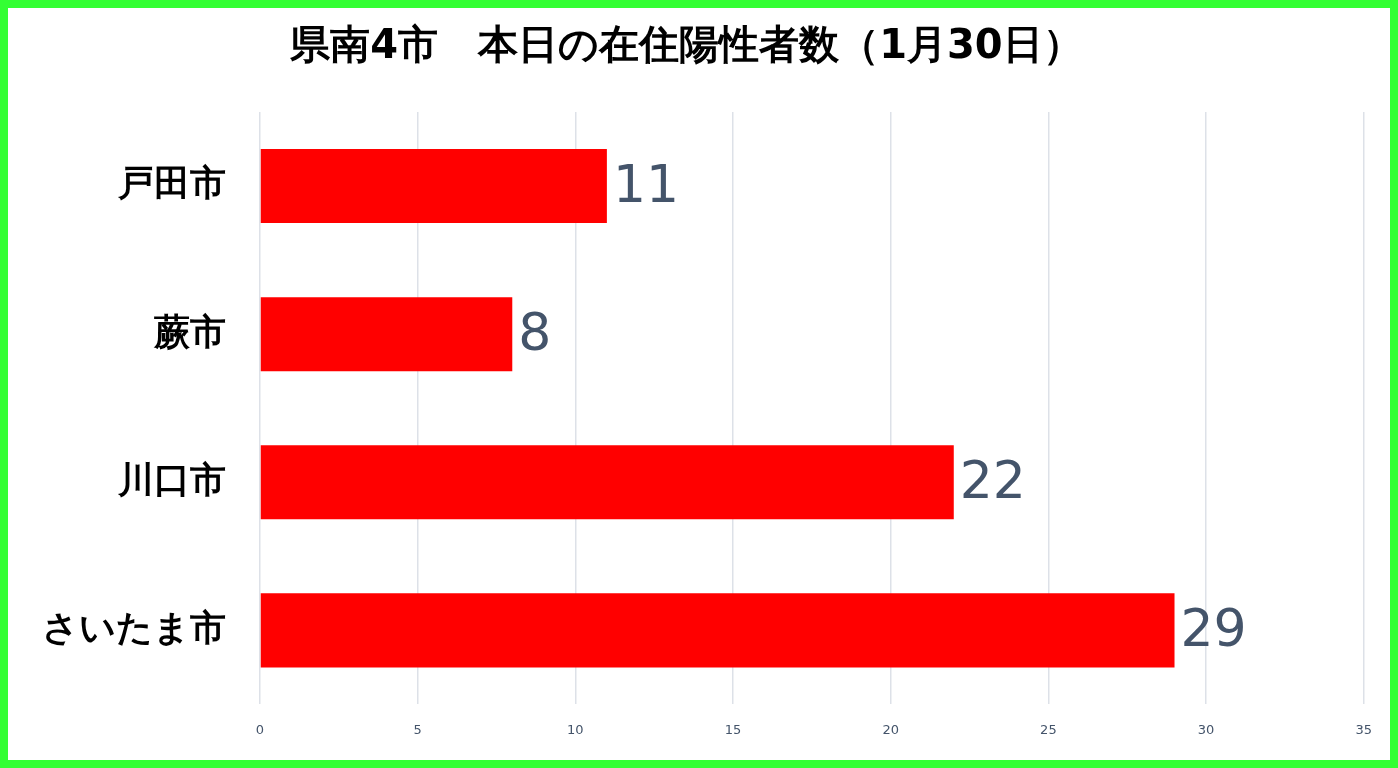 This screenshot has width=1398, height=768. What do you see at coordinates (575, 729) in the screenshot?
I see `x-tick-label: 10` at bounding box center [575, 729].